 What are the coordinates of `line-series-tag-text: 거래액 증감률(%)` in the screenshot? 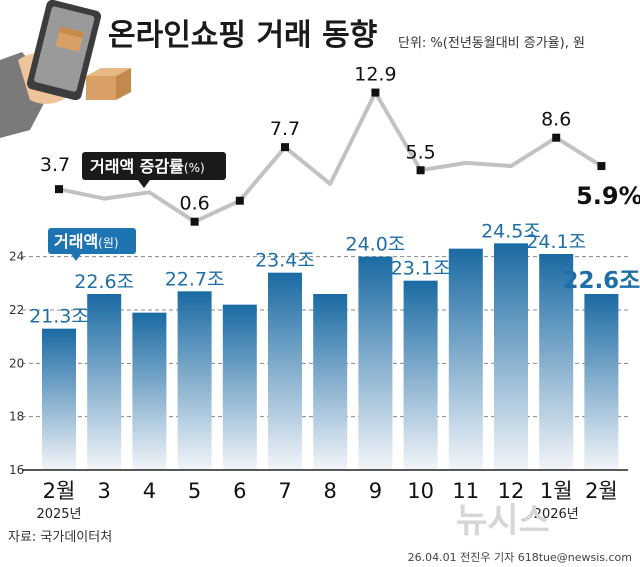 It's located at (147, 166).